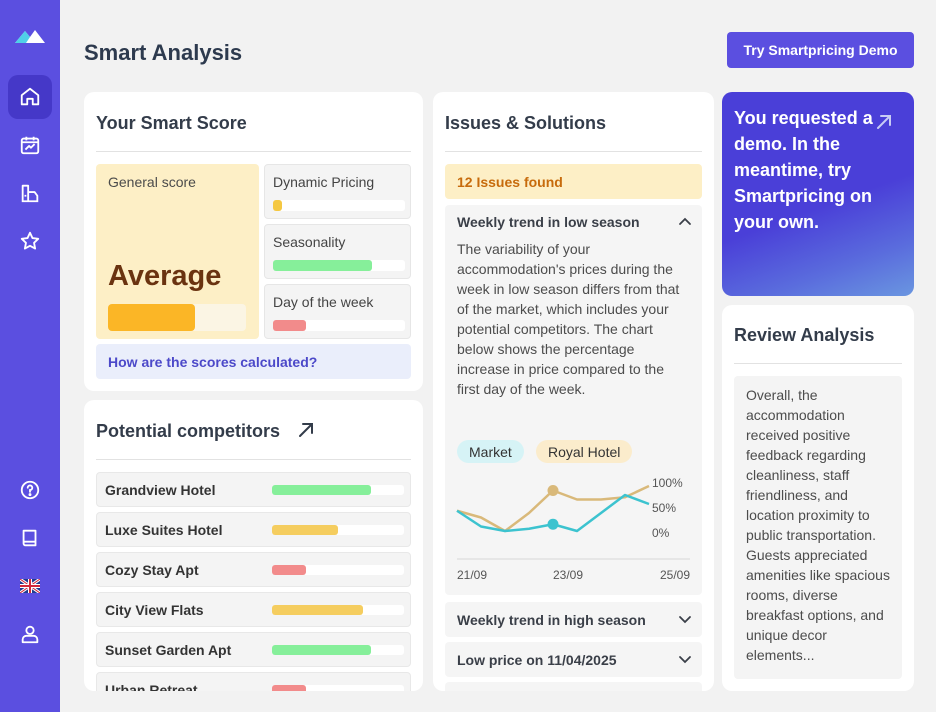 Image resolution: width=936 pixels, height=712 pixels. What do you see at coordinates (253, 361) in the screenshot?
I see `scores-calculation-link: How are the scores calculated?` at bounding box center [253, 361].